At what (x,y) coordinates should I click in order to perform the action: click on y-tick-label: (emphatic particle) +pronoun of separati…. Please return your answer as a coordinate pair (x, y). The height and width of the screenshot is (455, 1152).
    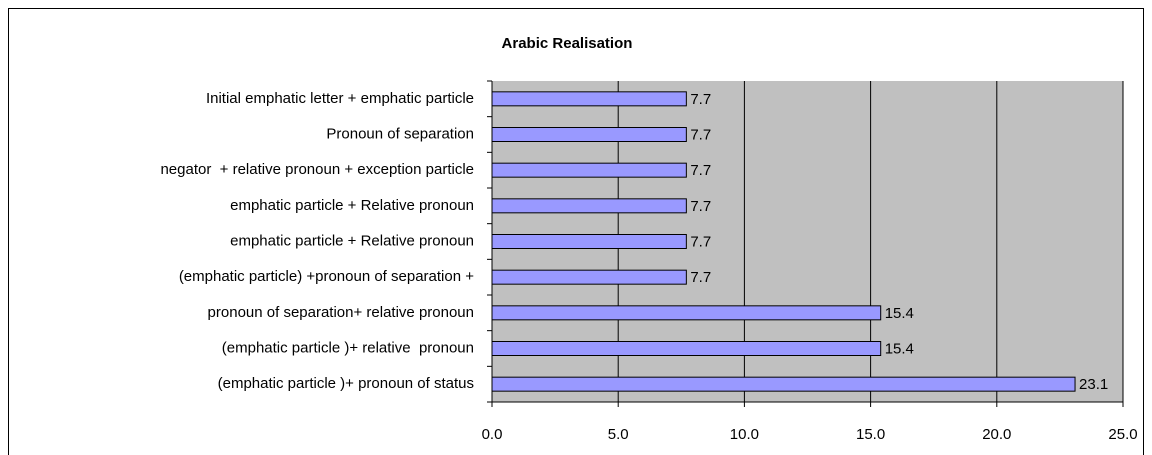
    Looking at the image, I should click on (326, 276).